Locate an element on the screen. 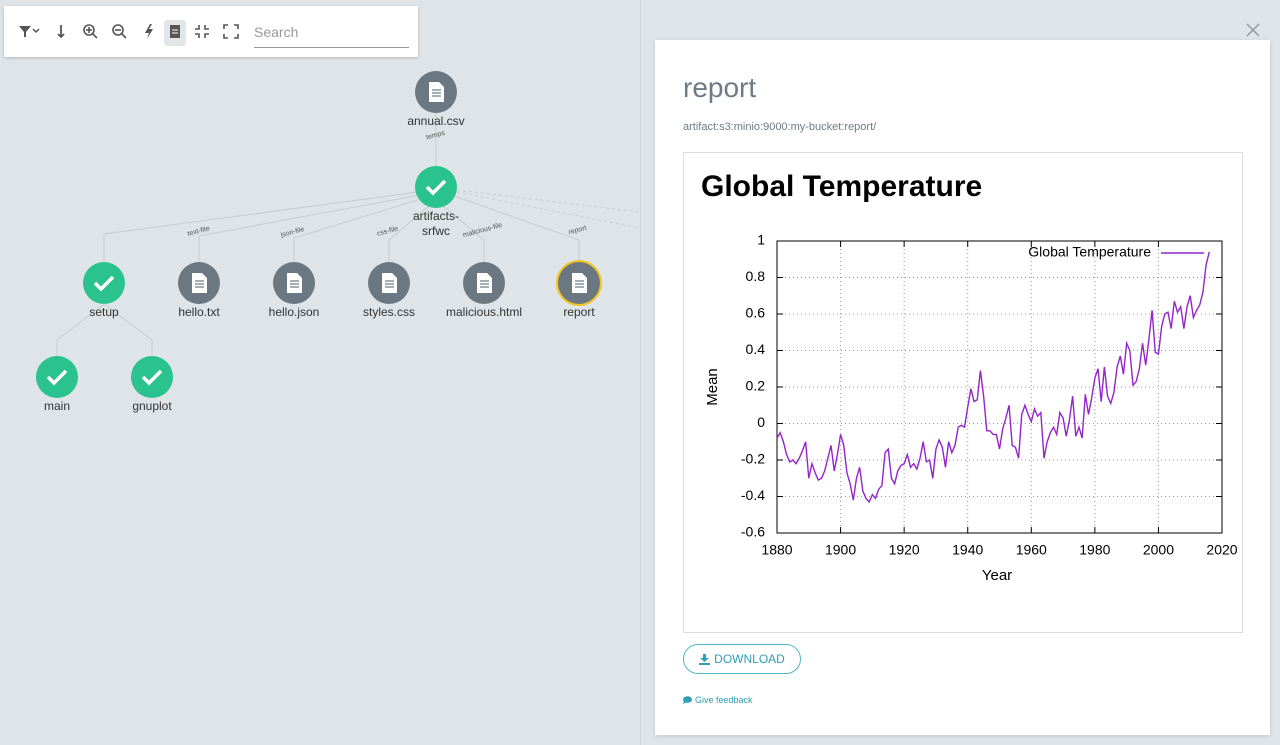 Image resolution: width=1280 pixels, height=745 pixels. node-label: report is located at coordinates (579, 312).